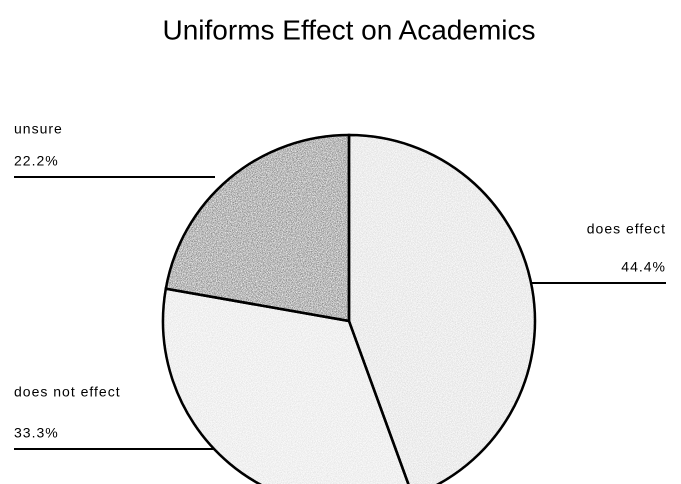  What do you see at coordinates (36, 161) in the screenshot?
I see `value-label: 22.2%` at bounding box center [36, 161].